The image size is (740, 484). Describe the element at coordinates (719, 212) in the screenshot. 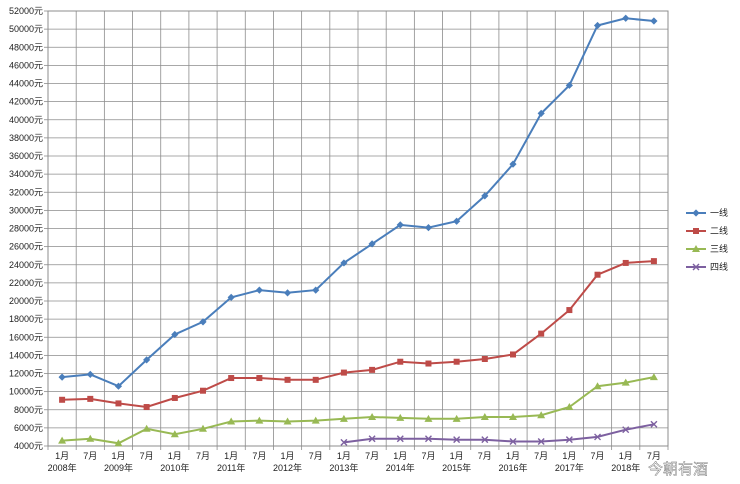

I see `legend-label: 一线` at that location.